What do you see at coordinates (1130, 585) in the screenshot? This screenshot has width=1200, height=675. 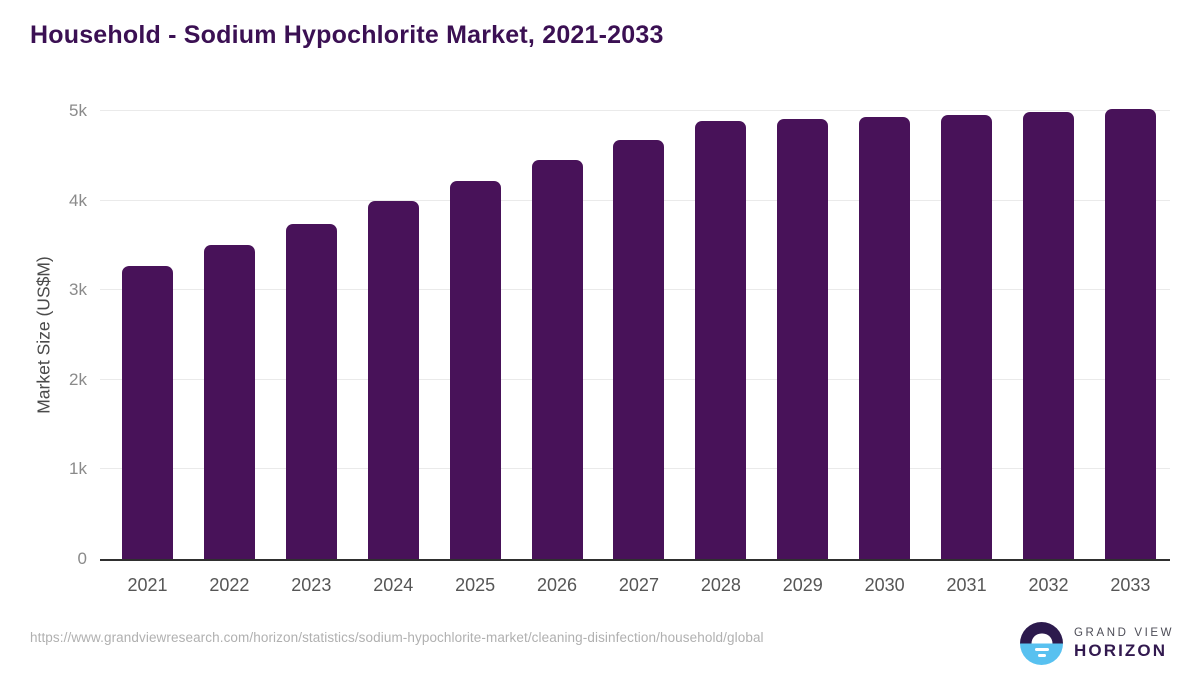 I see `x-tick-label-2033: 2033` at bounding box center [1130, 585].